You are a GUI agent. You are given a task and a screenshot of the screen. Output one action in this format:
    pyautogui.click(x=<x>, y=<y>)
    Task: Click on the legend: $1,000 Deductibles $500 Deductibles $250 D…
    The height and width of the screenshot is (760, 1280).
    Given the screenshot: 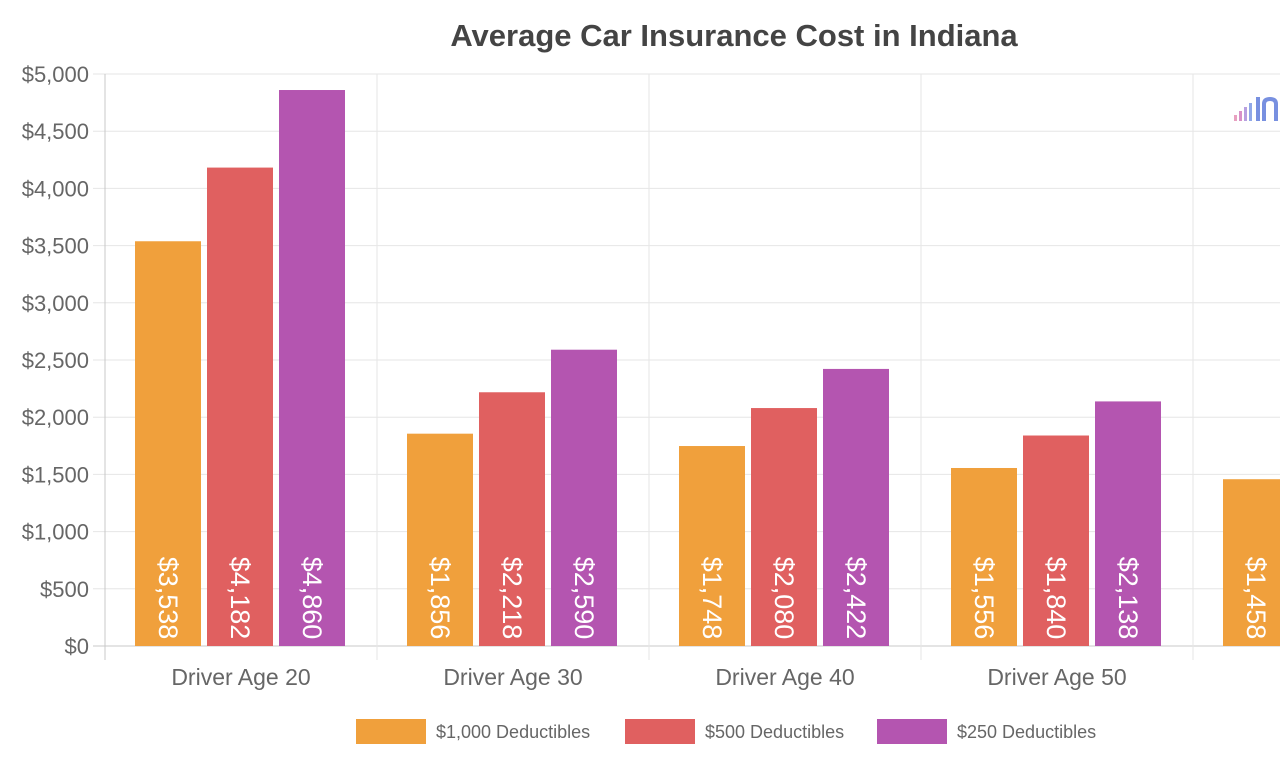 What is the action you would take?
    pyautogui.click(x=726, y=731)
    